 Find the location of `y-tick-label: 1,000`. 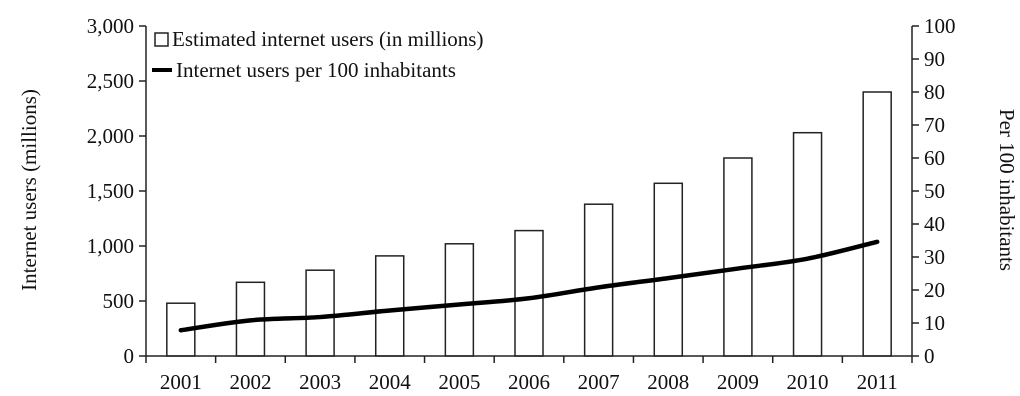

y-tick-label: 1,000 is located at coordinates (110, 246).